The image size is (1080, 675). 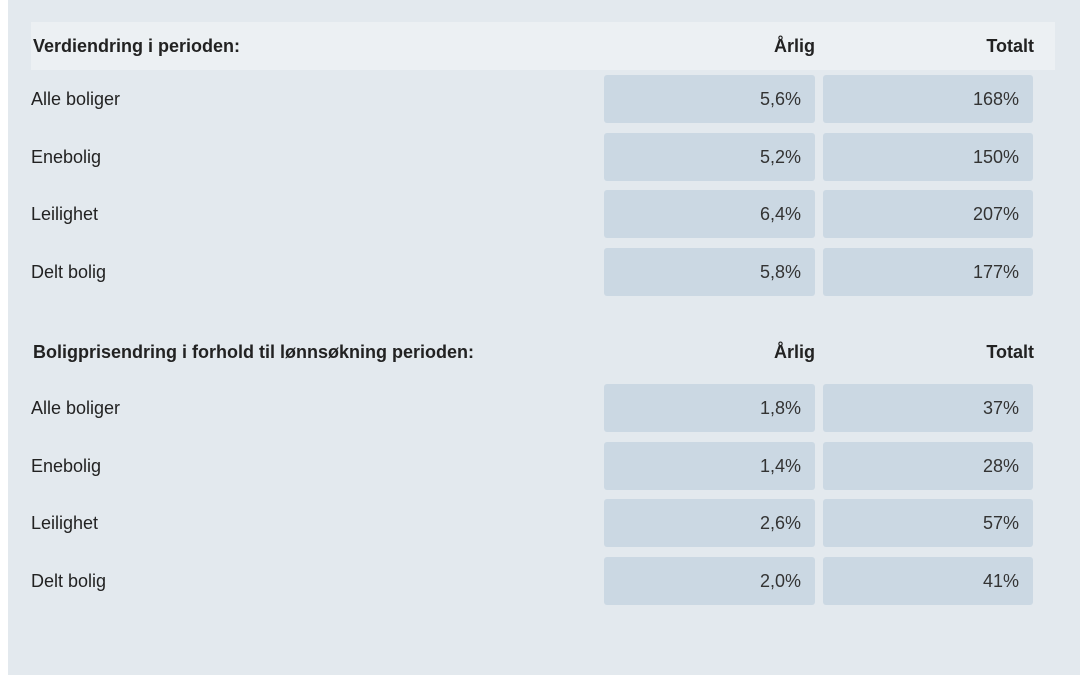 I want to click on table-row: Alle boliger 5,6% 168%, so click(x=544, y=99).